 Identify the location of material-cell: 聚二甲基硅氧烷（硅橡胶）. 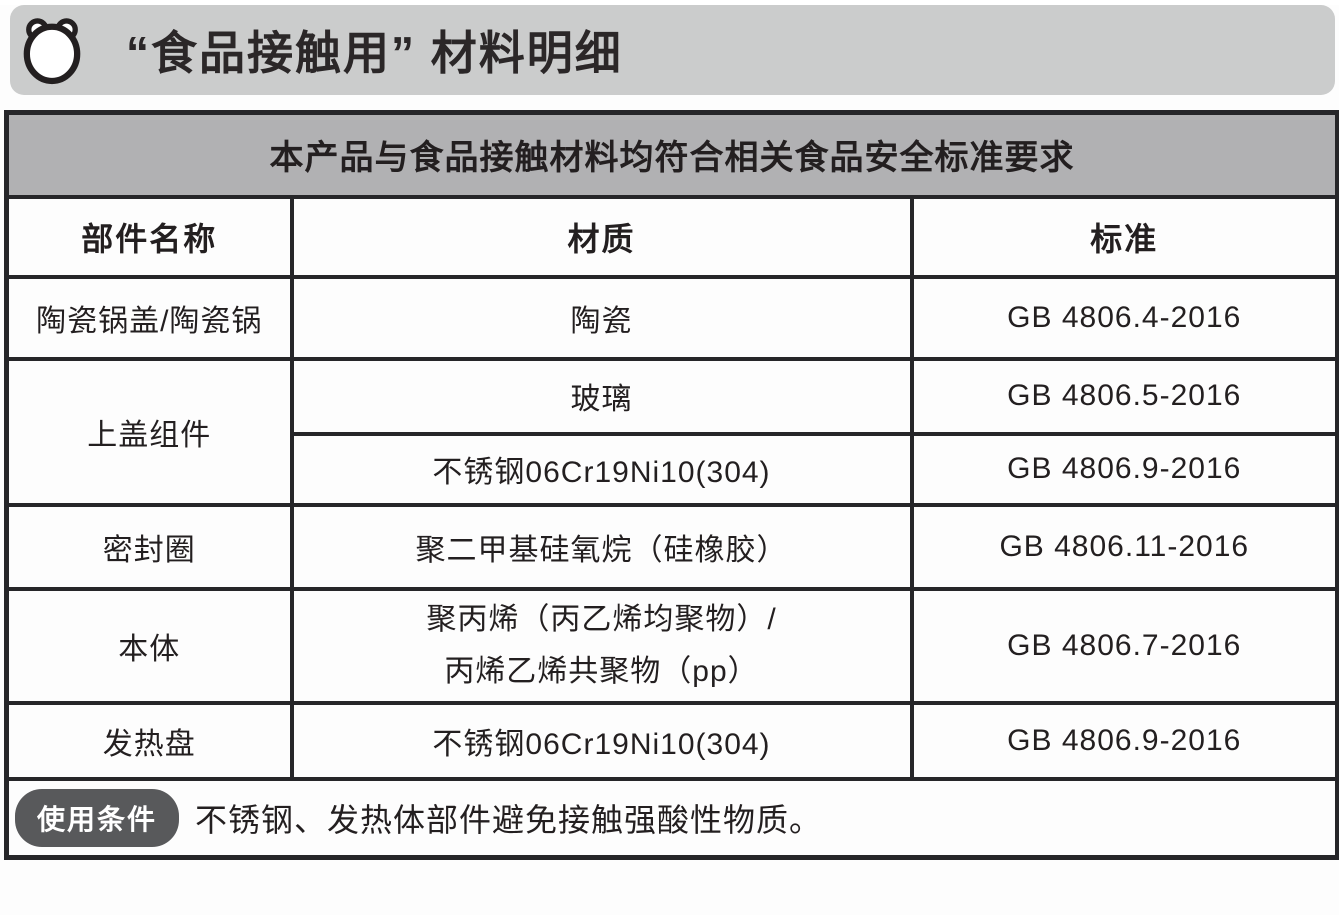
(601, 546).